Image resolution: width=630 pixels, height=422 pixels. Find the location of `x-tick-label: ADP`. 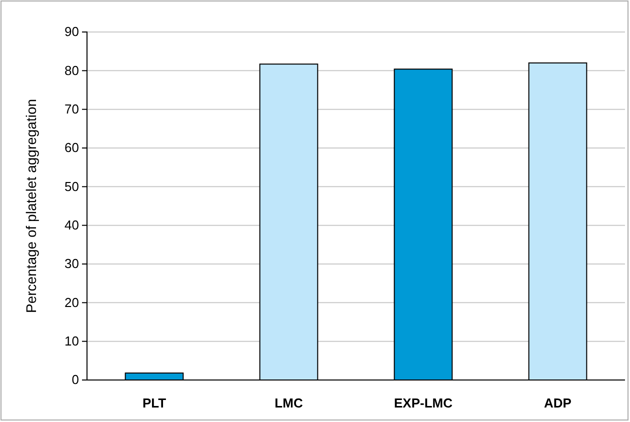

x-tick-label: ADP is located at coordinates (558, 403).